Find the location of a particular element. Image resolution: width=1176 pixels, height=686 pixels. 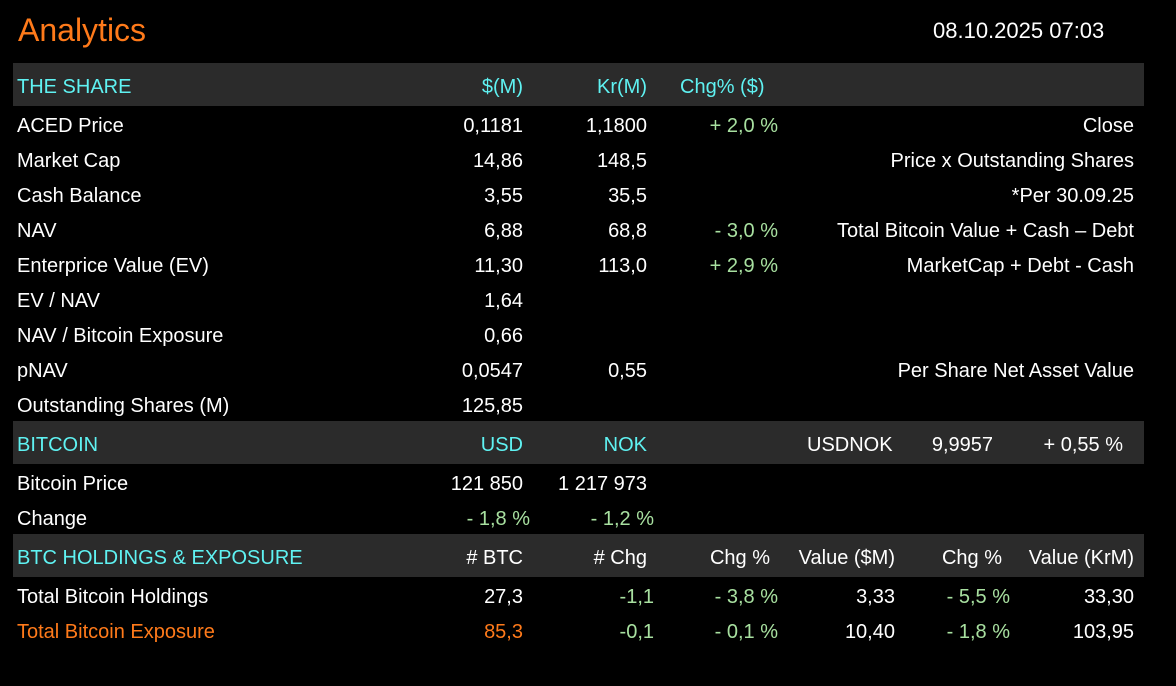

bitcoin-row-nok-change: - 1,2 % is located at coordinates (622, 519).